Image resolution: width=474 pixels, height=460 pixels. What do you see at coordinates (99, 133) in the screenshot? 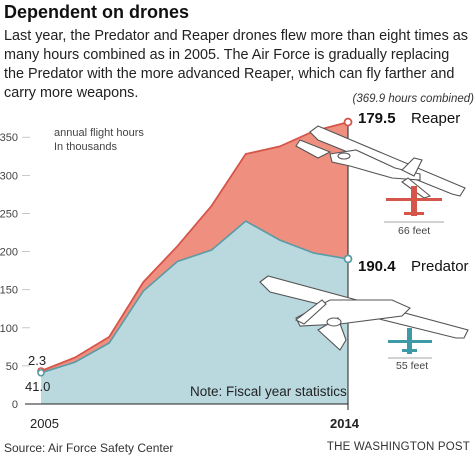
I see `y-unit-label-line1: annual flight hours` at bounding box center [99, 133].